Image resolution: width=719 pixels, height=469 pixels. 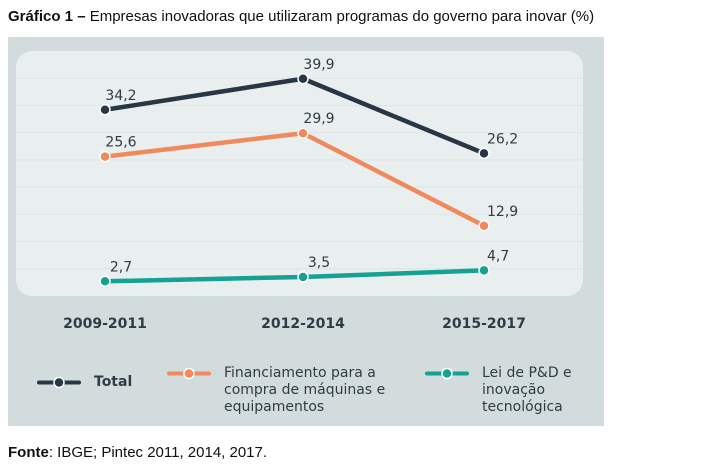 I want to click on legend-item-total: Total, so click(x=84, y=382).